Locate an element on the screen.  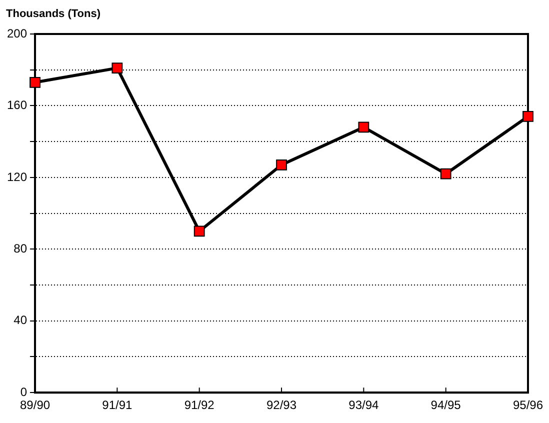
y-tick-label: 40 is located at coordinates (21, 320).